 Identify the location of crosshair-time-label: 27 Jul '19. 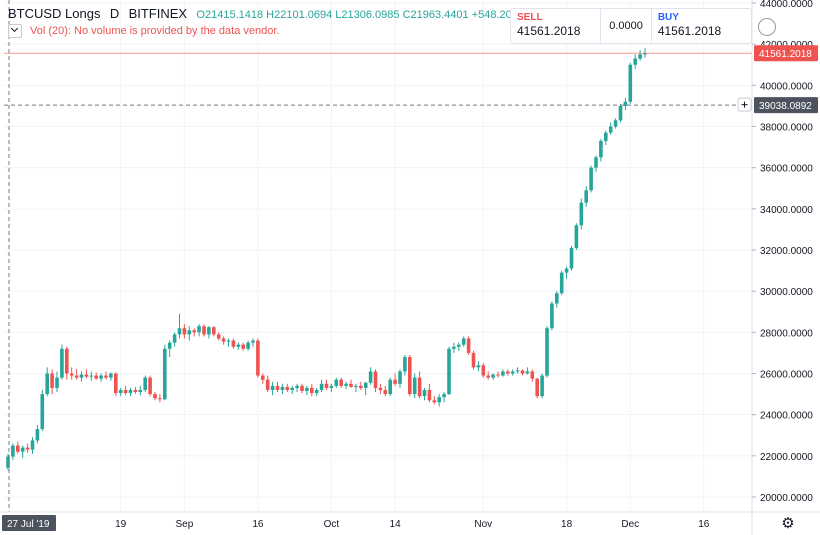
(28, 524).